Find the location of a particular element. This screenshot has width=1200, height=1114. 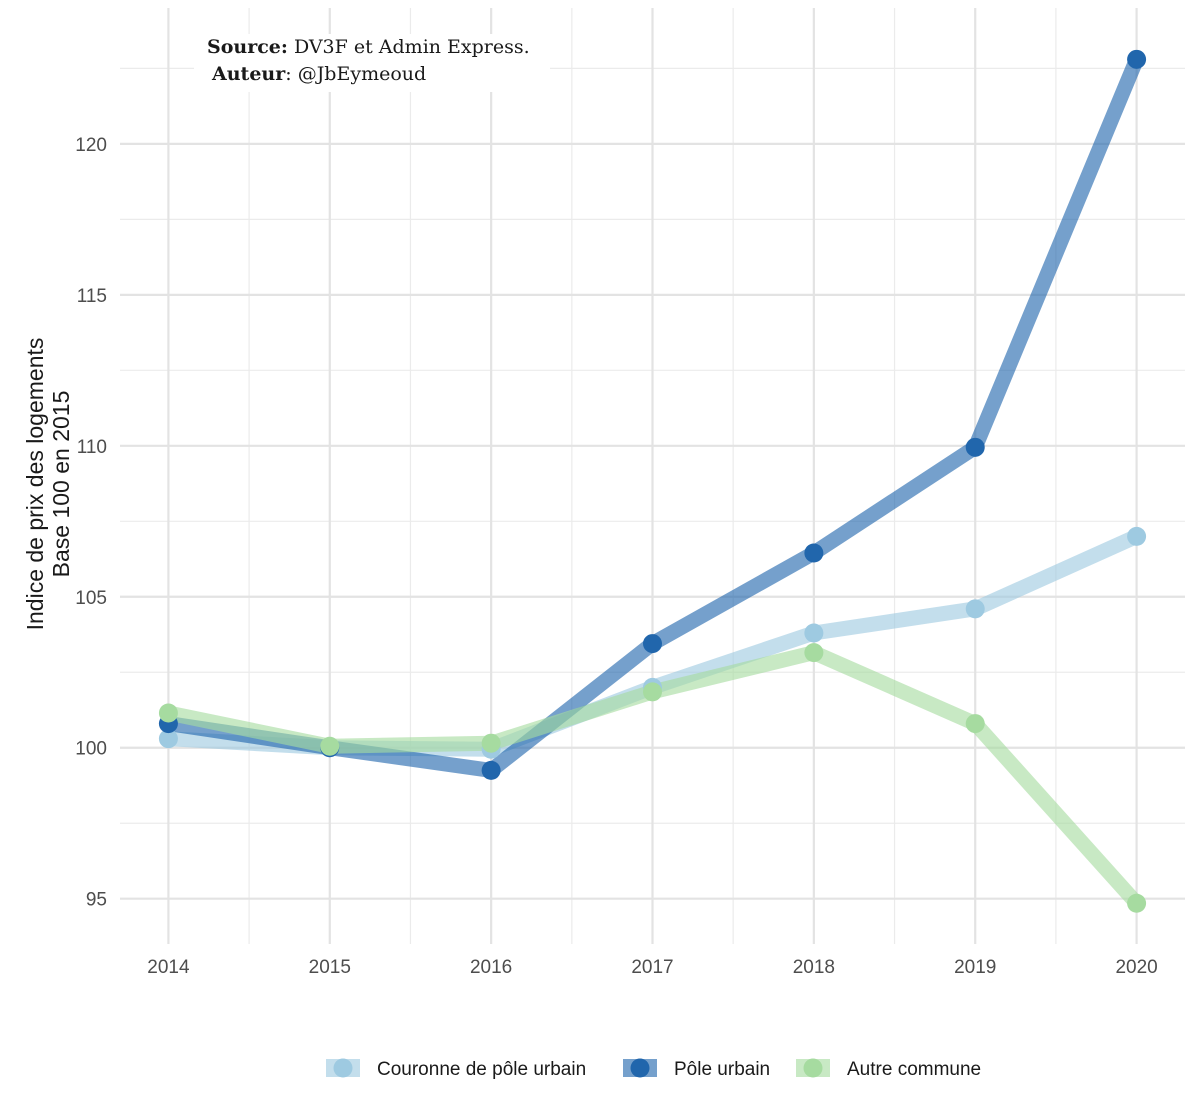

caption-author-key: Auteur is located at coordinates (249, 74).